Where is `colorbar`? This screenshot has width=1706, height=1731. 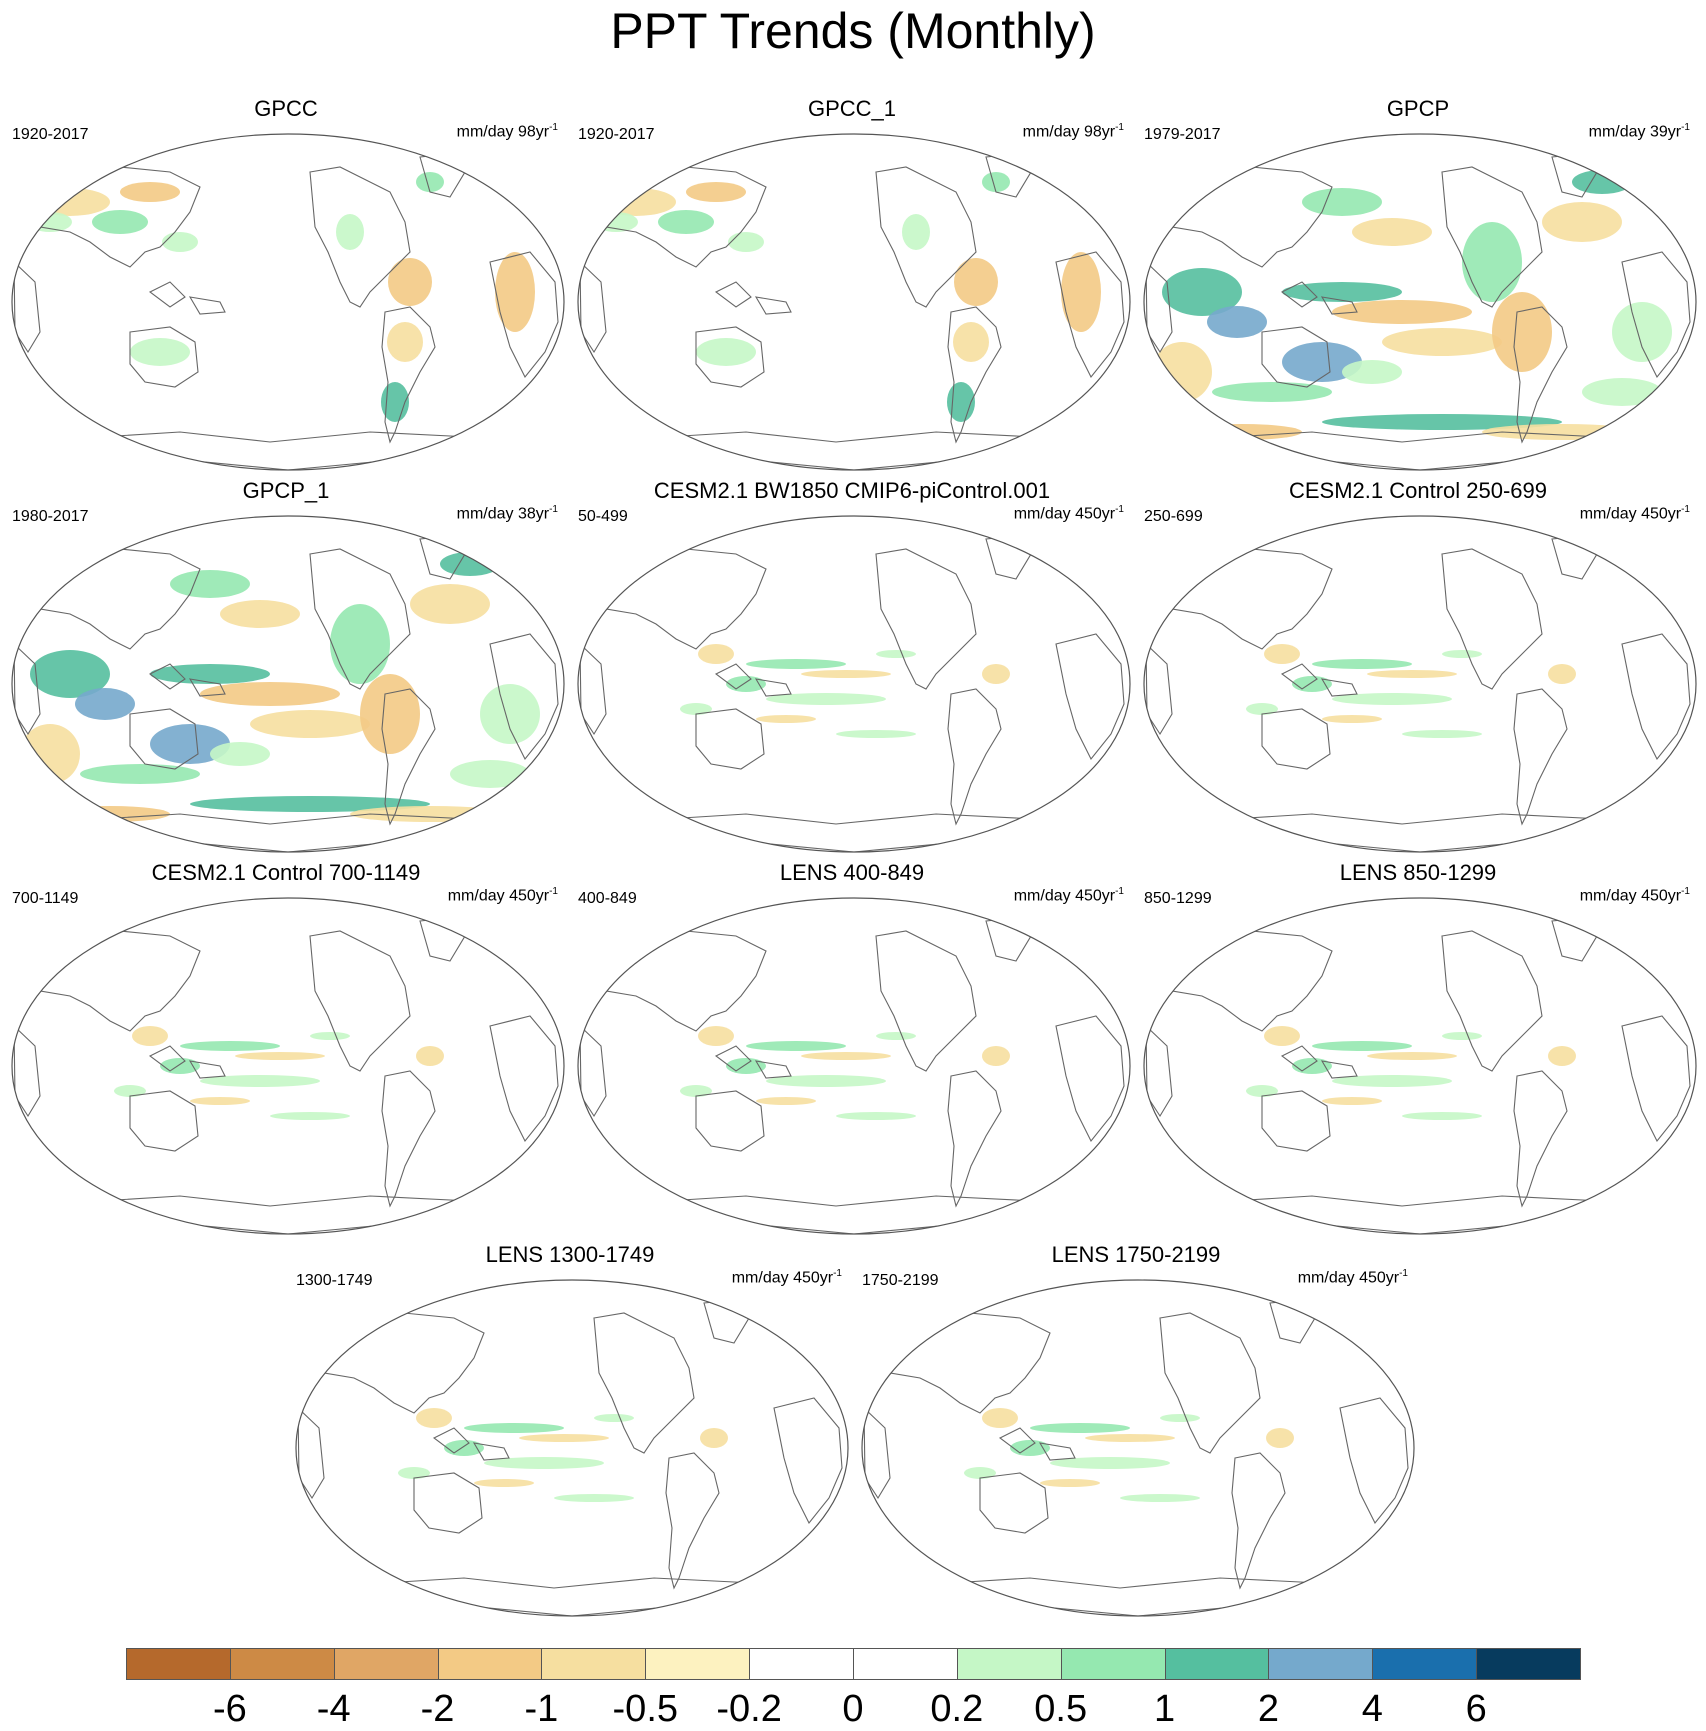 colorbar is located at coordinates (853, 1664).